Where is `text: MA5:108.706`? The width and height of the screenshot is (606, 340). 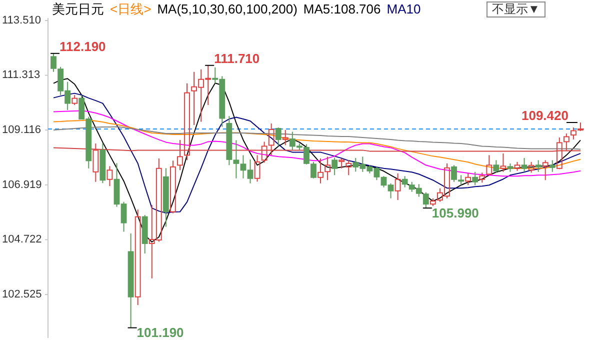
text: MA5:108.706 is located at coordinates (342, 8).